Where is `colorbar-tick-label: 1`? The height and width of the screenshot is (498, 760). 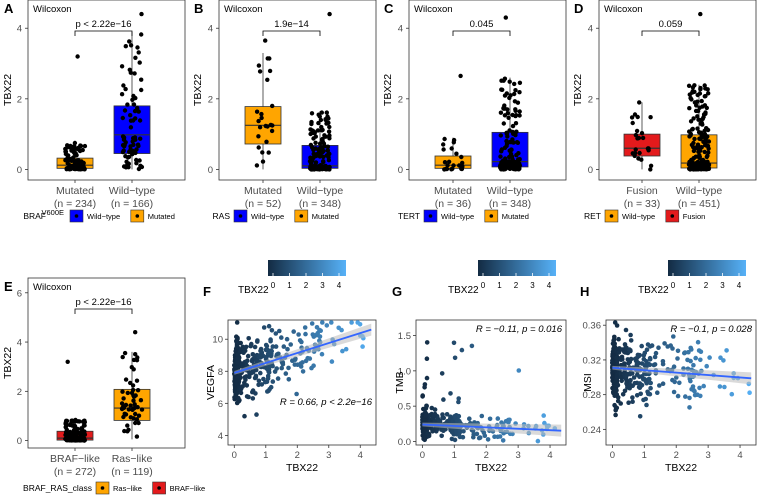 colorbar-tick-label: 1 is located at coordinates (689, 285).